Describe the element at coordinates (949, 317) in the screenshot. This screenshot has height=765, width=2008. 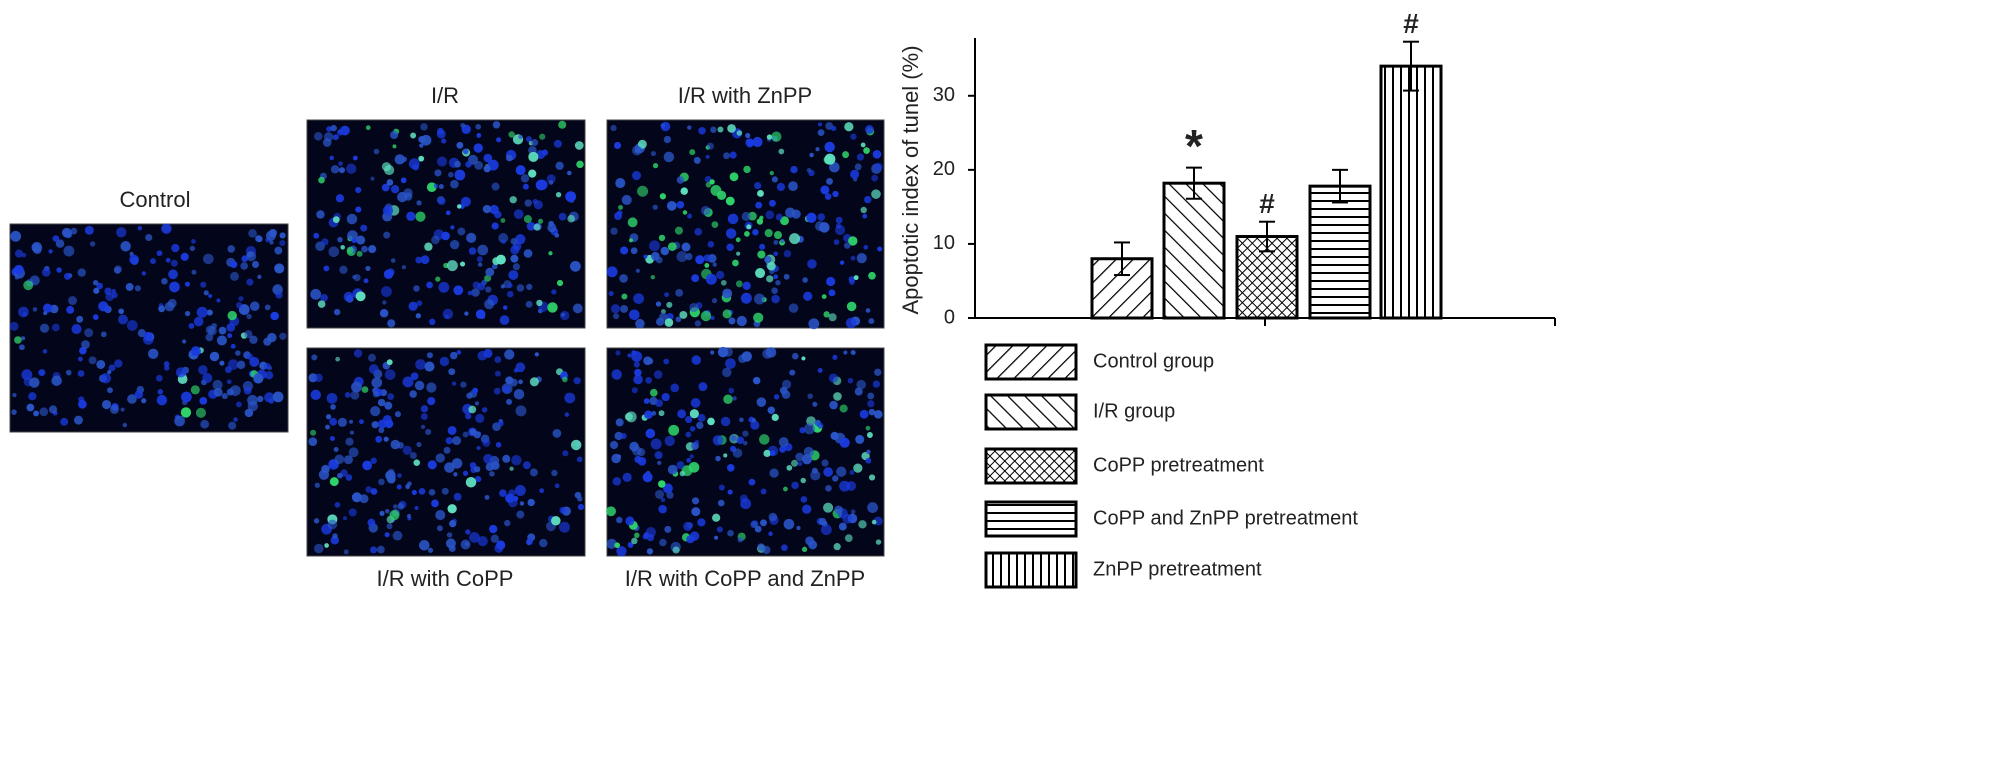
I see `y-tick-label: 0` at that location.